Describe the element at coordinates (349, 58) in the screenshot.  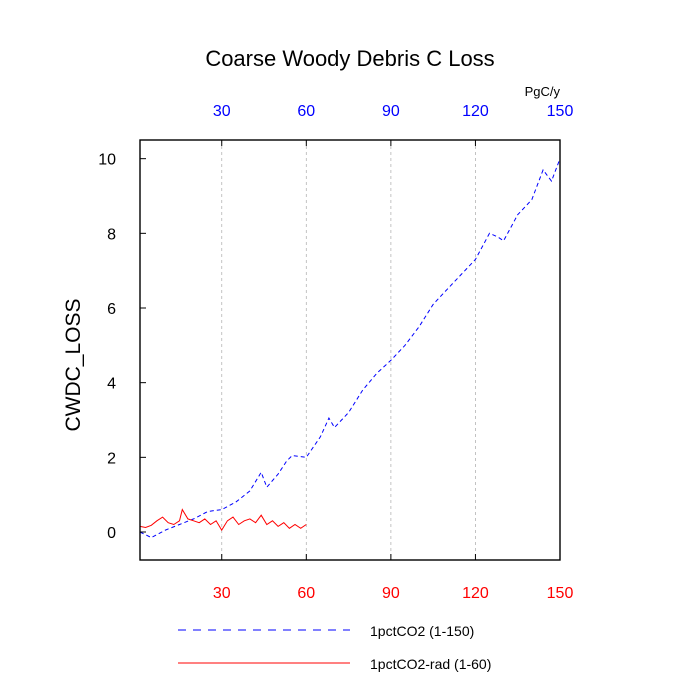
I see `chart-title: Coarse Woody Debris C Loss` at that location.